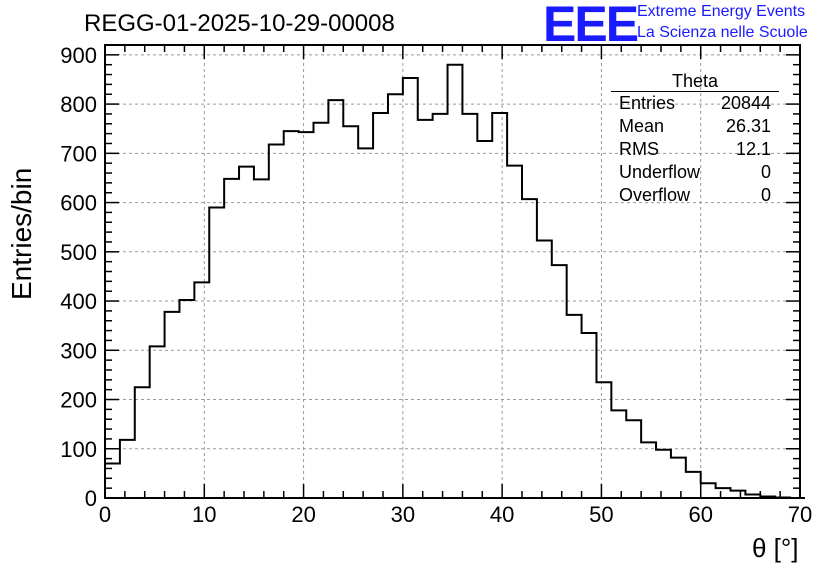  What do you see at coordinates (91, 498) in the screenshot?
I see `y-tick-label: 0` at bounding box center [91, 498].